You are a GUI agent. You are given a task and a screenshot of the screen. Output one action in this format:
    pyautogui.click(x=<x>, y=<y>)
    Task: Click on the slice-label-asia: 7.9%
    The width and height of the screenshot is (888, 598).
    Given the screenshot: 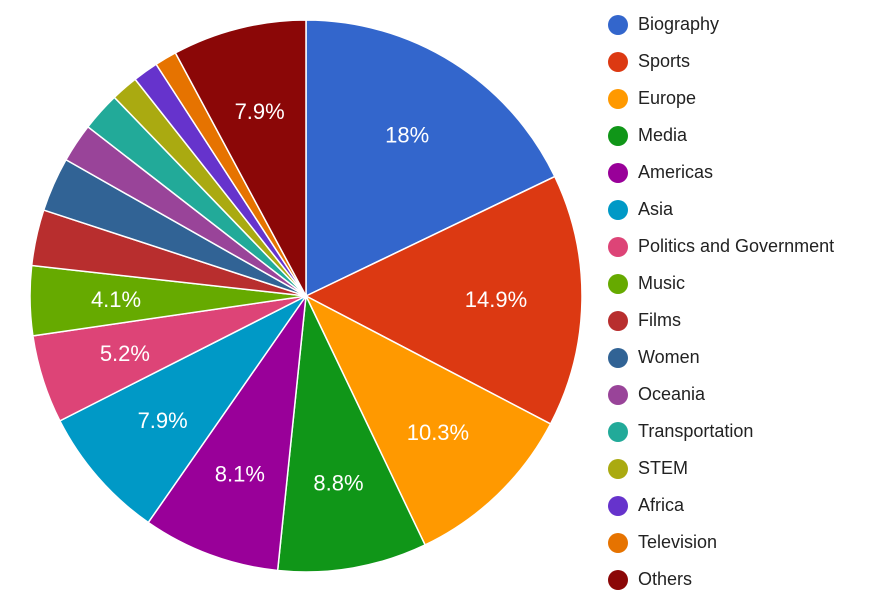 What is the action you would take?
    pyautogui.click(x=163, y=420)
    